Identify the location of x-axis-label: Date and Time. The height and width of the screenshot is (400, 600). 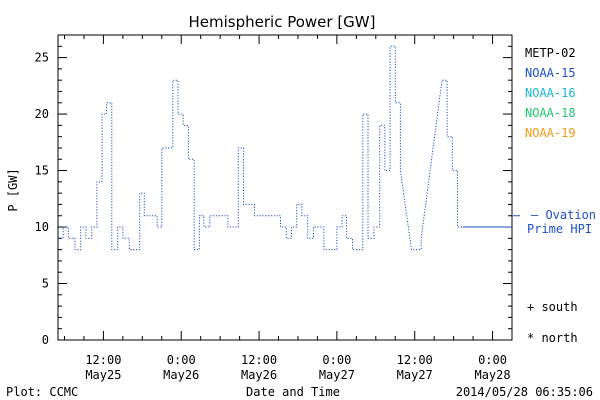
(293, 392).